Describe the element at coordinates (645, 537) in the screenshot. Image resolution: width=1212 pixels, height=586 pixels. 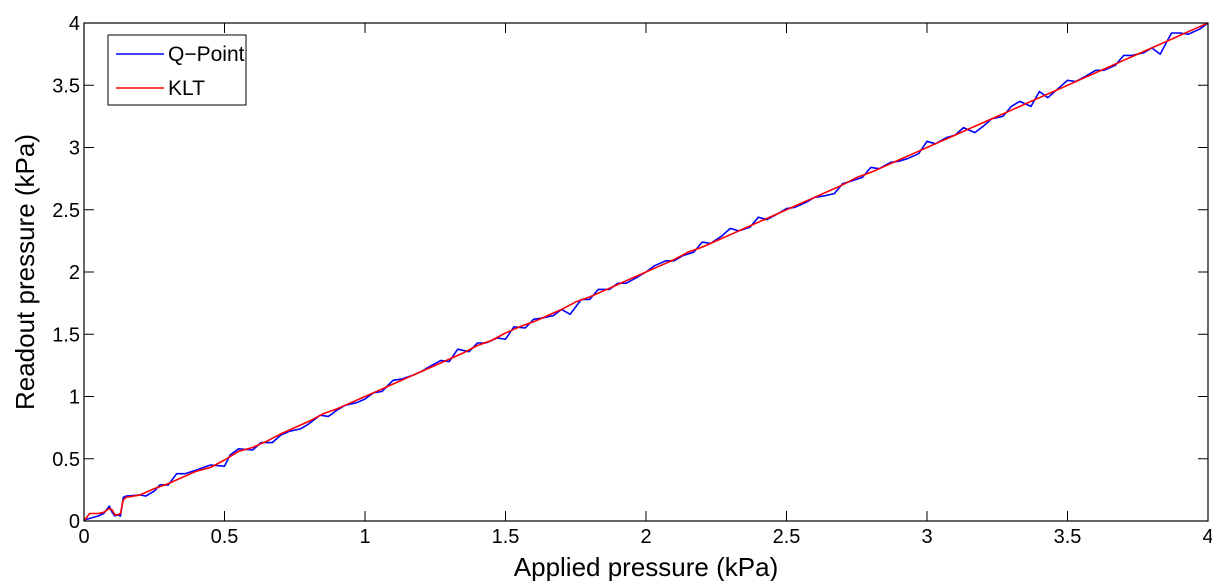
I see `x-tick-label: 2` at that location.